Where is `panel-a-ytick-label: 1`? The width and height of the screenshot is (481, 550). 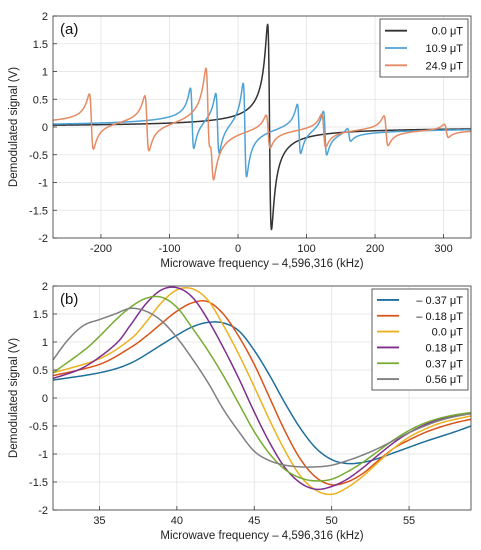 panel-a-ytick-label: 1 is located at coordinates (45, 73).